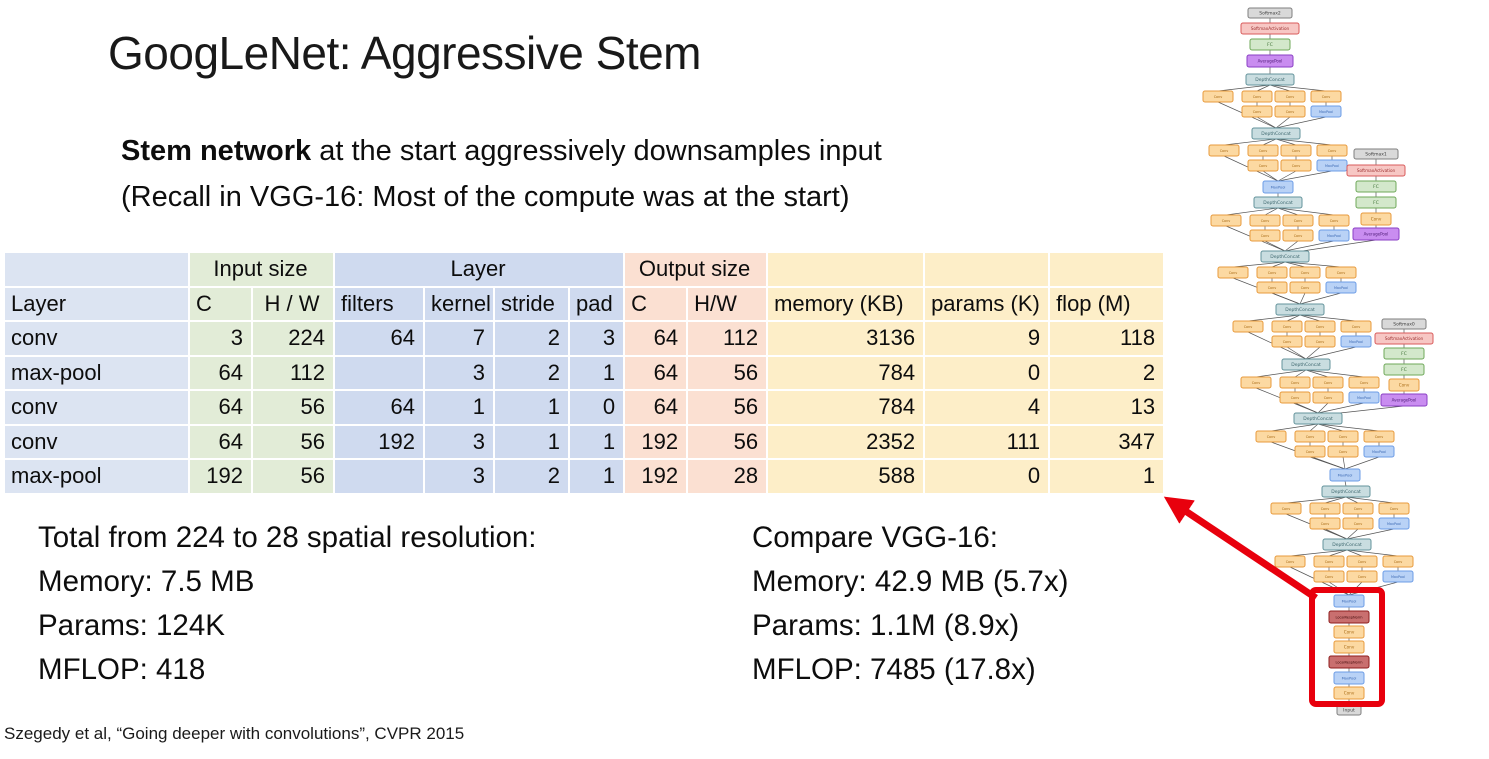 The image size is (1489, 759). Describe the element at coordinates (598, 442) in the screenshot. I see `table-cell: 1` at that location.